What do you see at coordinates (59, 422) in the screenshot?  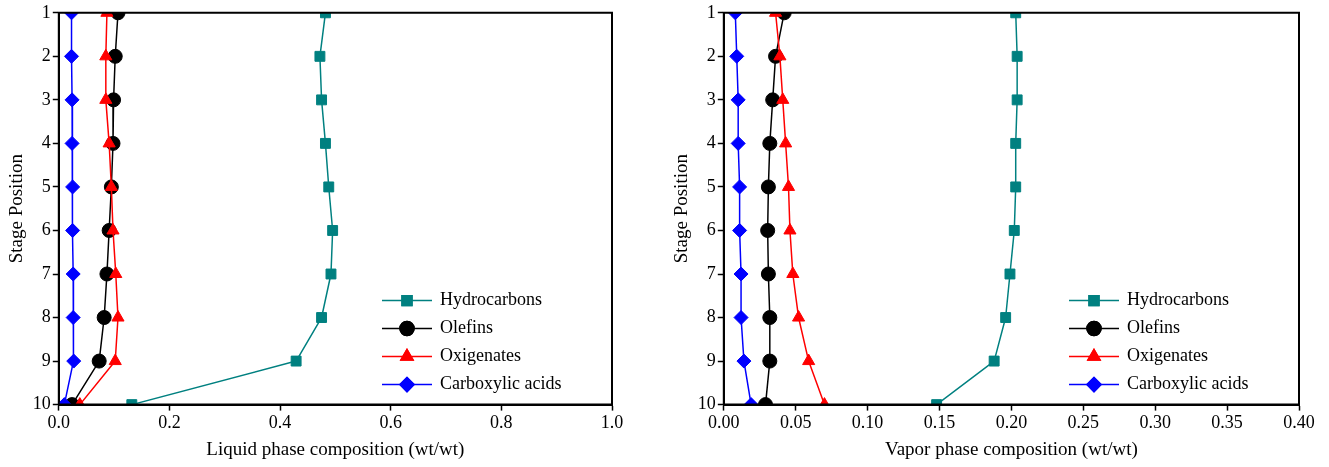 I see `x-tick-label: 0.0` at bounding box center [59, 422].